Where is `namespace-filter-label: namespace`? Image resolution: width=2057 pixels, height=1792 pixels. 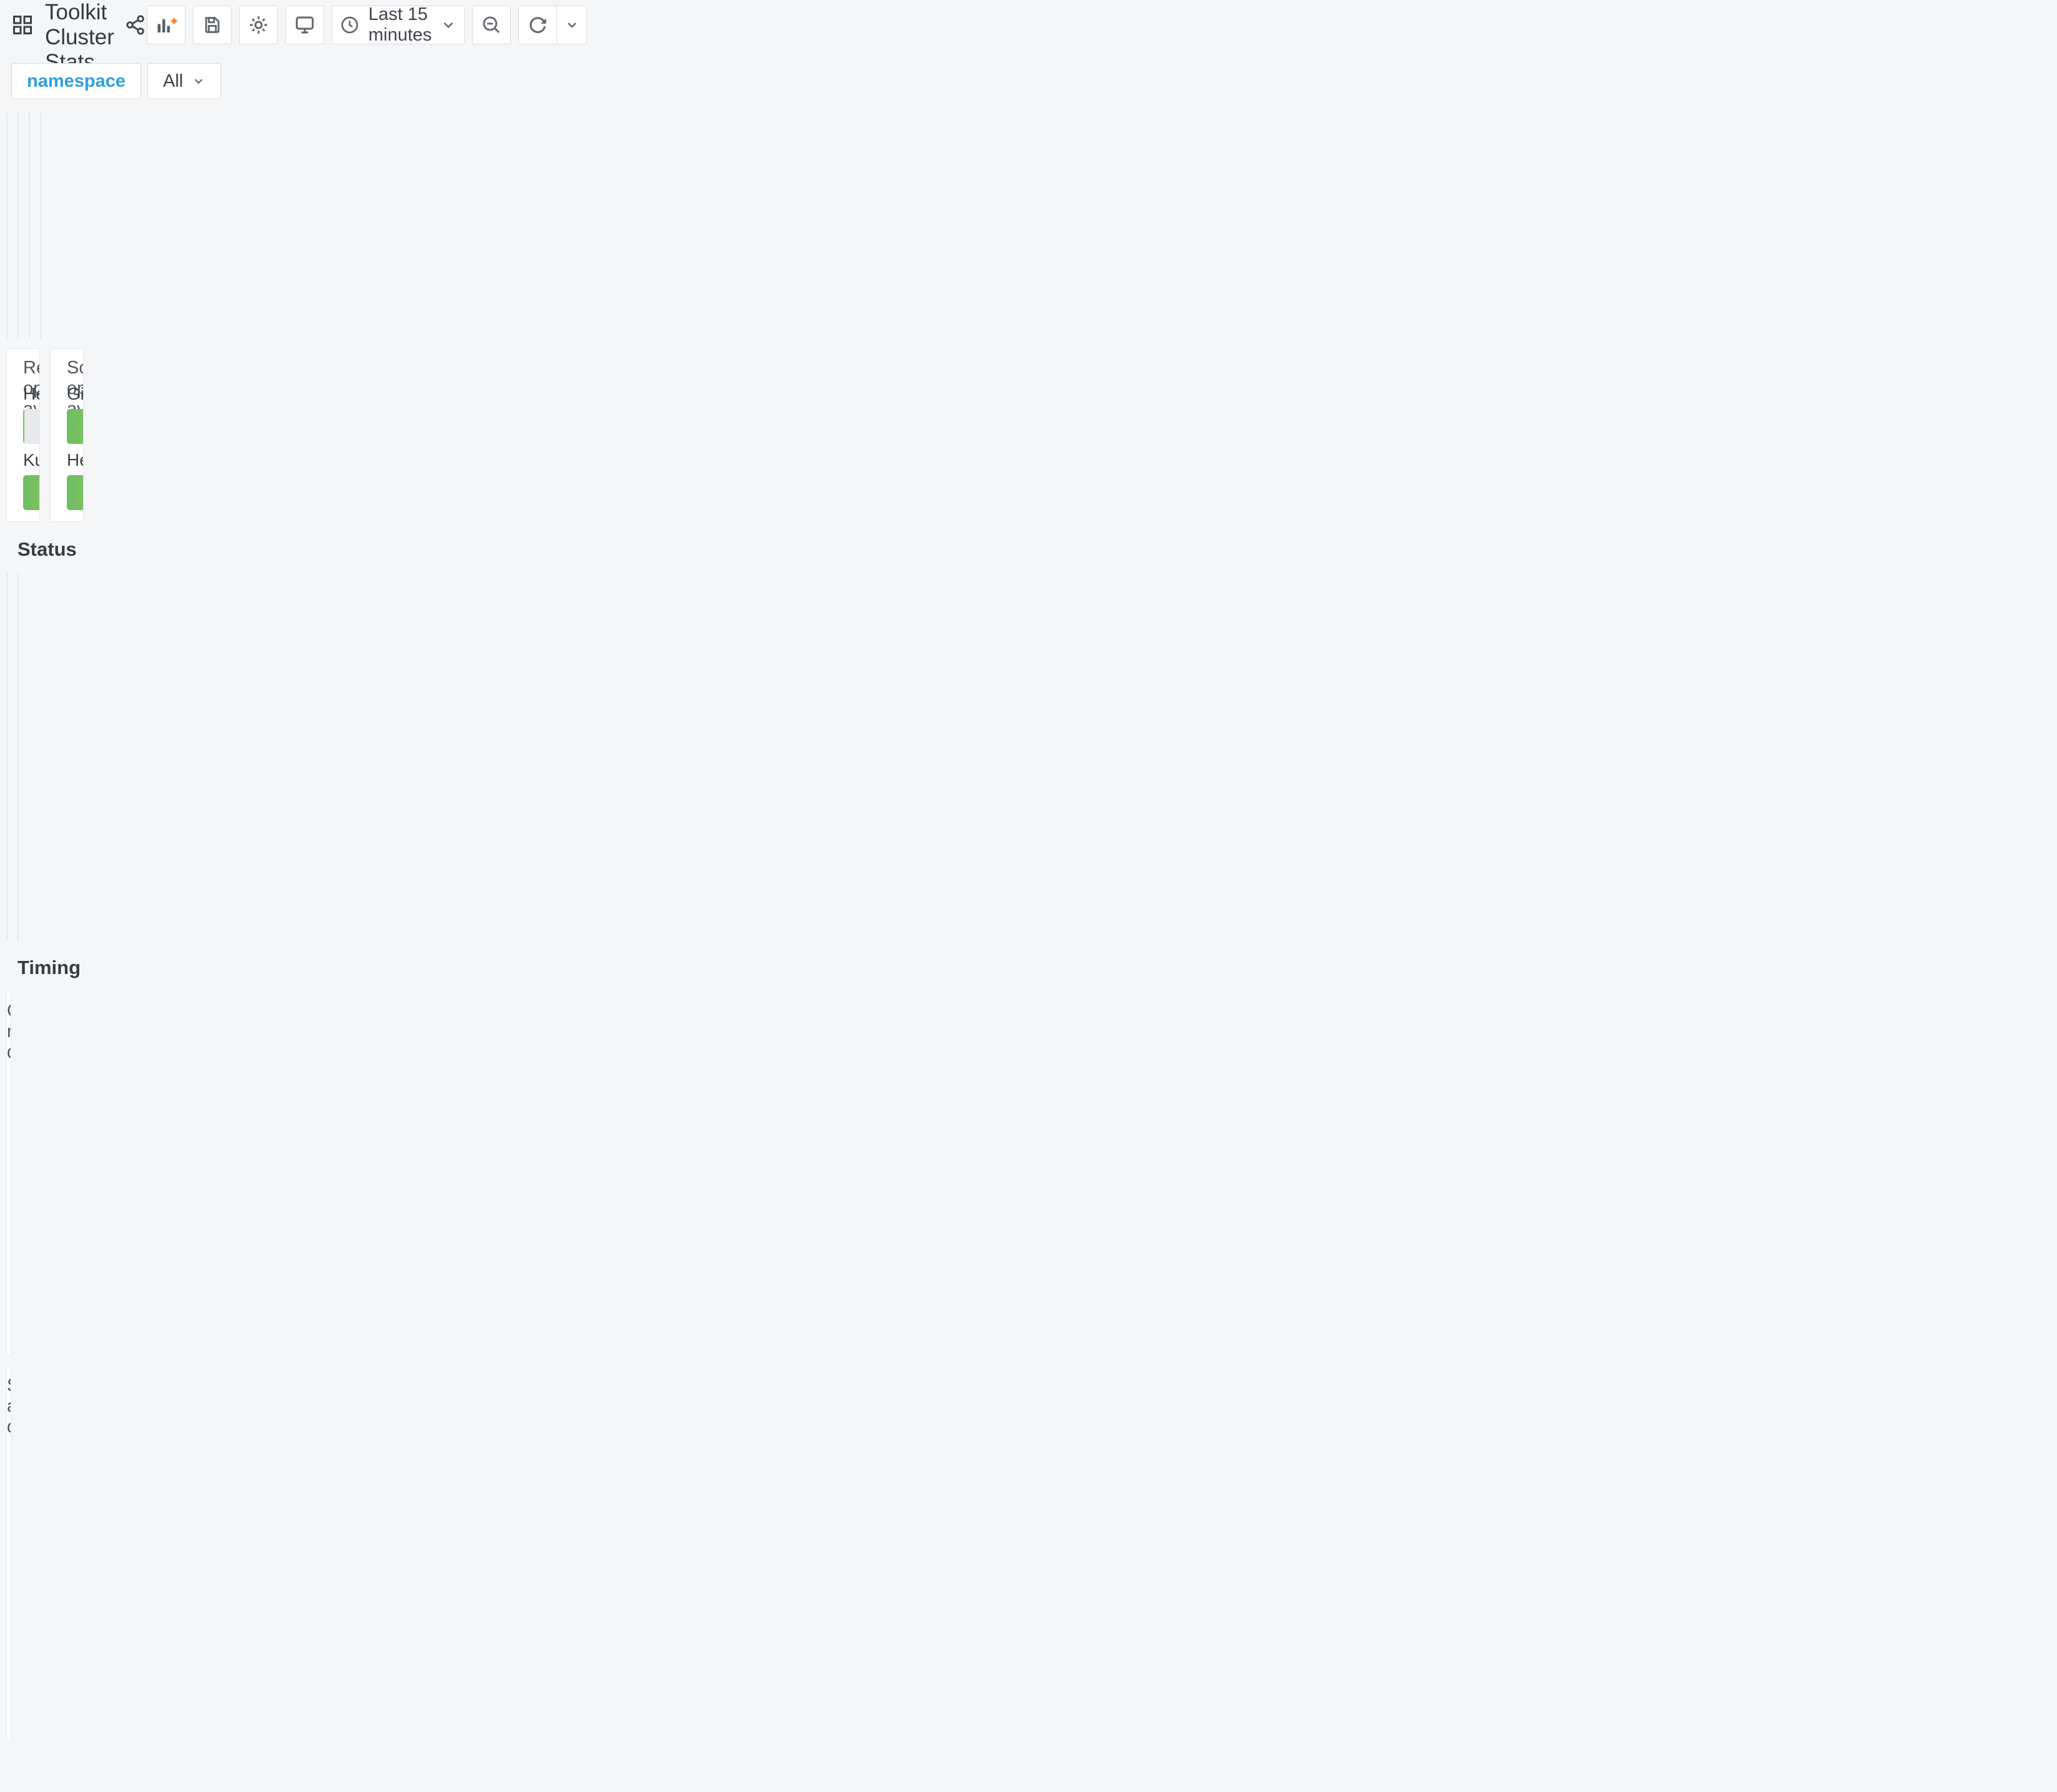
namespace-filter-label: namespace is located at coordinates (76, 81).